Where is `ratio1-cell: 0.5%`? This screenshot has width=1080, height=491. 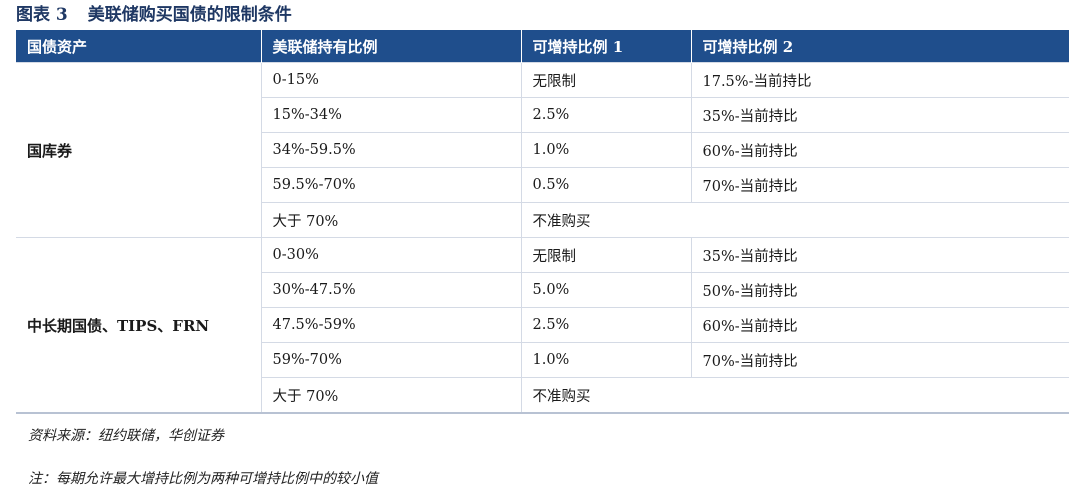
ratio1-cell: 0.5% is located at coordinates (606, 185).